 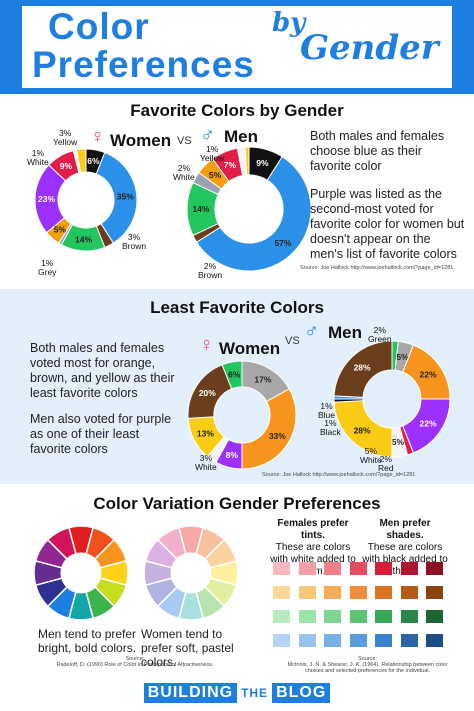 I want to click on swatch-r2-c0, so click(x=281, y=616).